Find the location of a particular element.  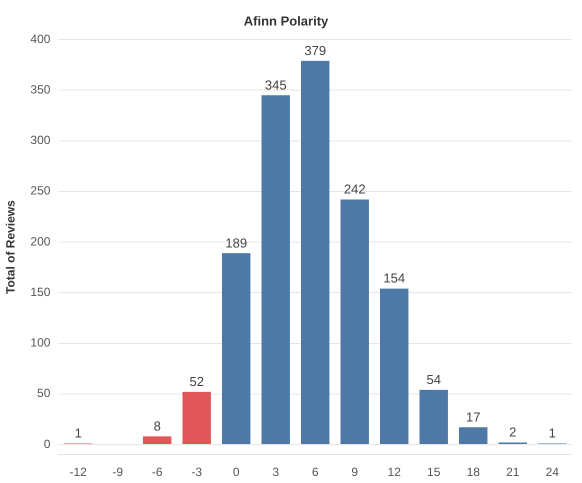

y-axis-title: Total of Reviews is located at coordinates (11, 247).